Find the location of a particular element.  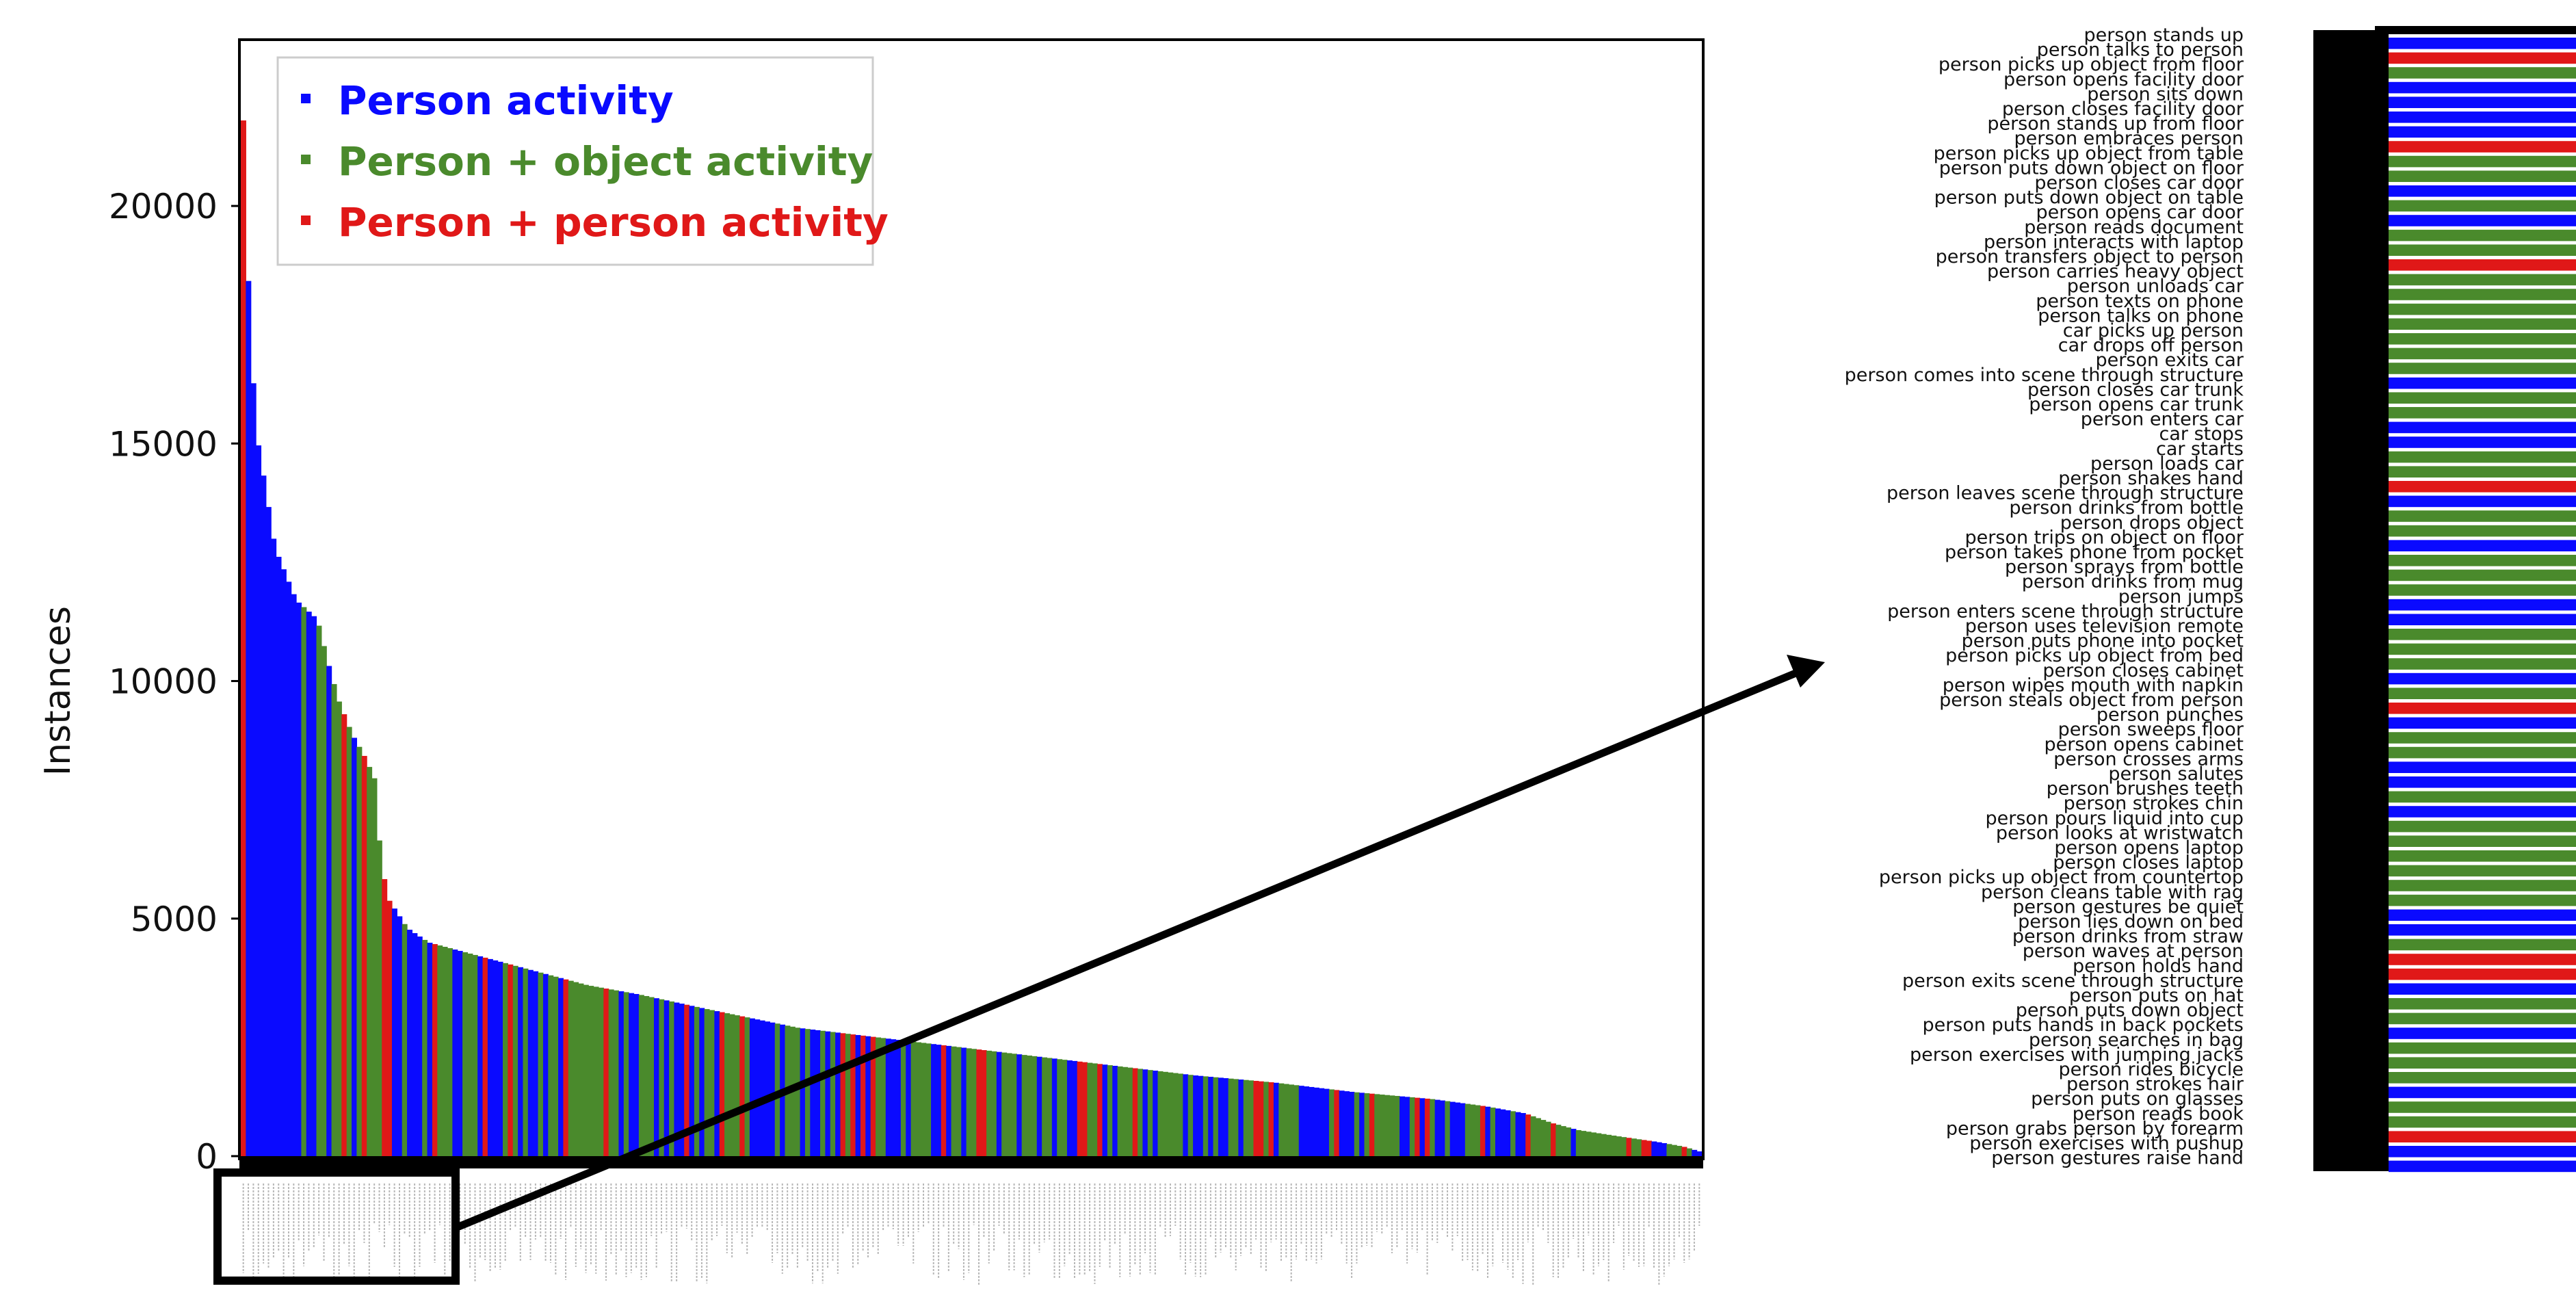

zoom-category-label: person puts phone into pocket is located at coordinates (2103, 641).